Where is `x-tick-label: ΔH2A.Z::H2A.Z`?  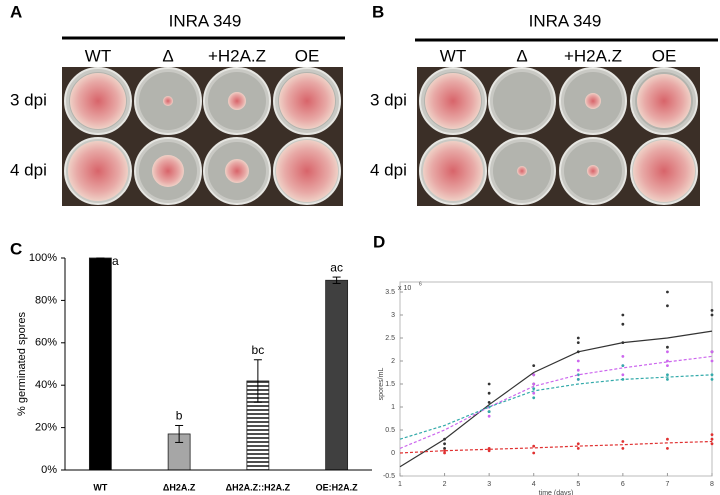
x-tick-label: ΔH2A.Z::H2A.Z is located at coordinates (258, 487).